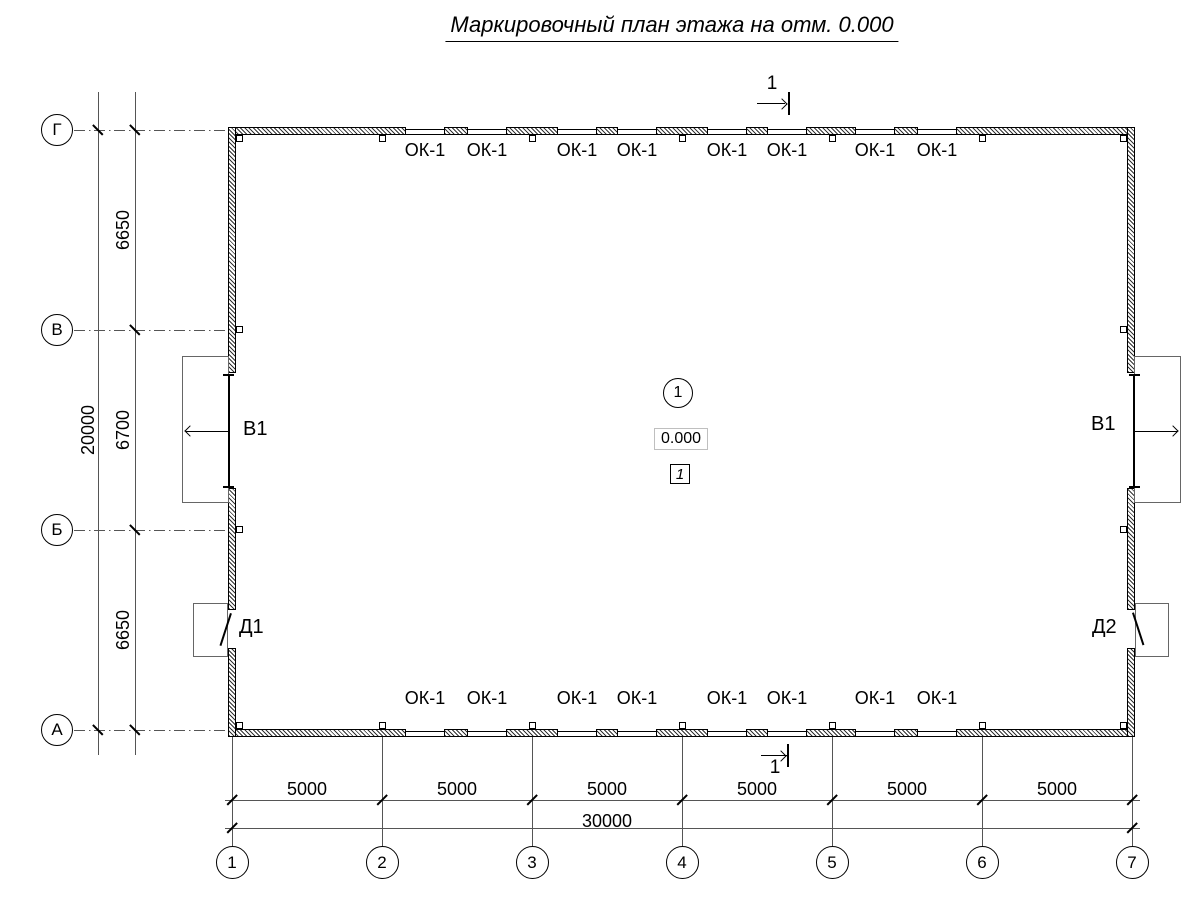 This screenshot has height=900, width=1200. I want to click on drawing-title: Маркировочный план этажа на отм. 0.000, so click(672, 27).